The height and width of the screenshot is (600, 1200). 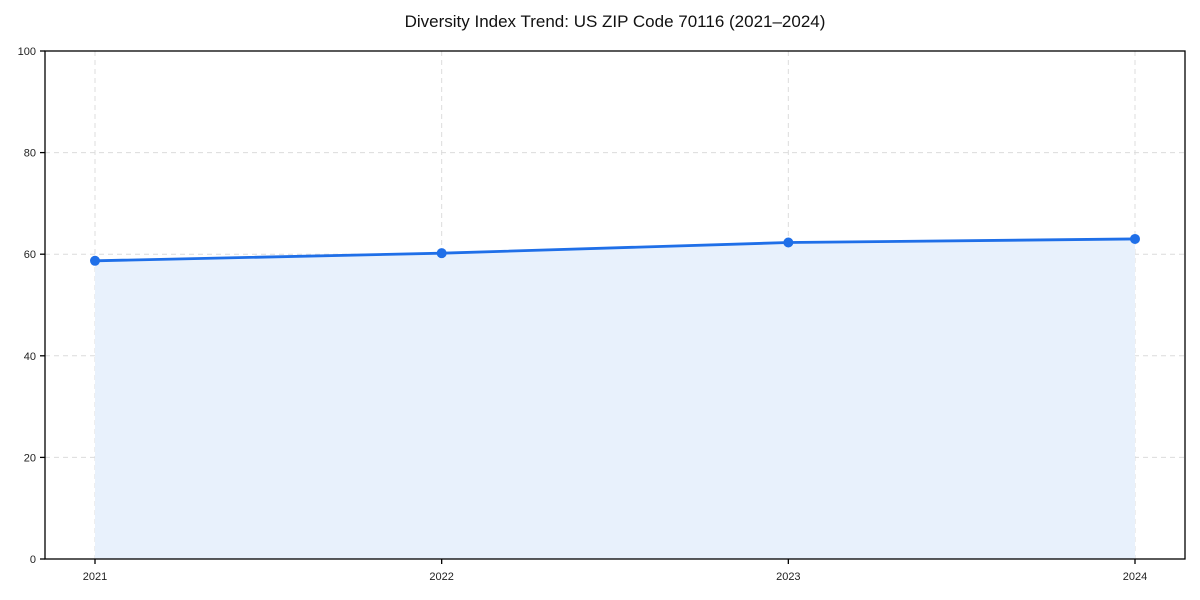 What do you see at coordinates (1135, 577) in the screenshot?
I see `x-tick-label: 2024` at bounding box center [1135, 577].